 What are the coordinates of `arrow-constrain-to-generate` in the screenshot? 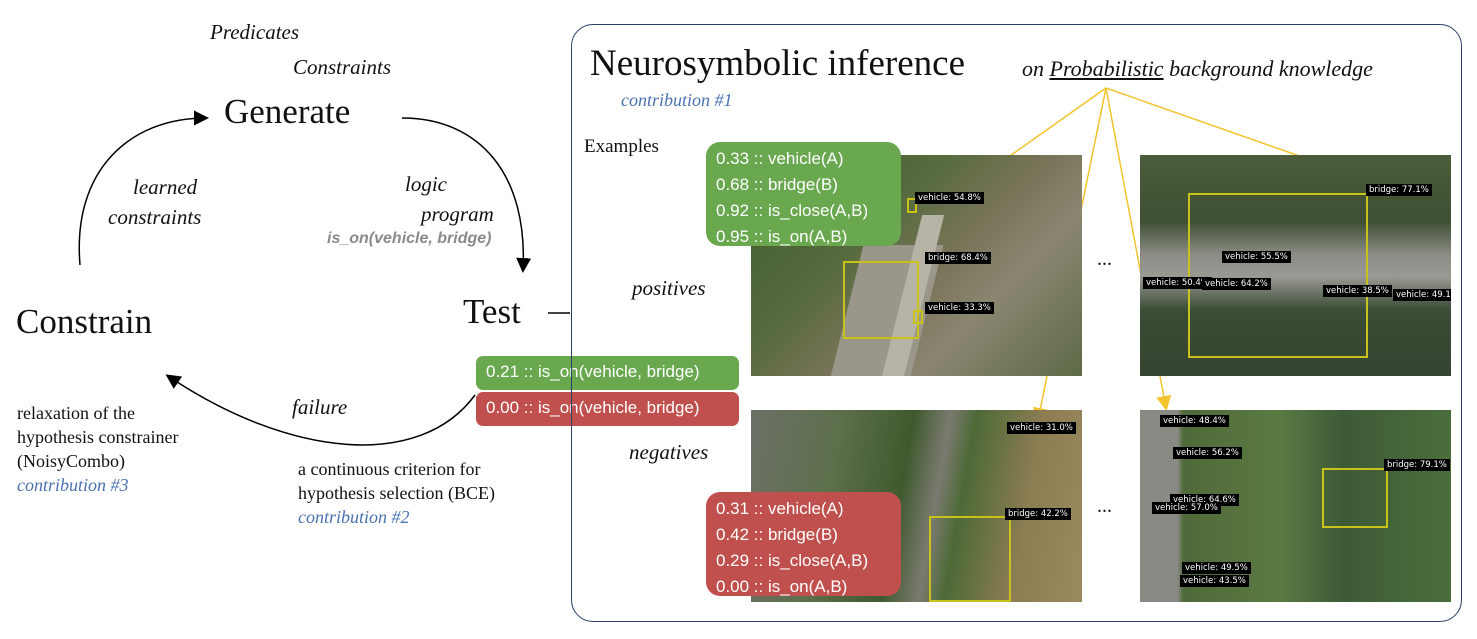 It's located at (143, 188).